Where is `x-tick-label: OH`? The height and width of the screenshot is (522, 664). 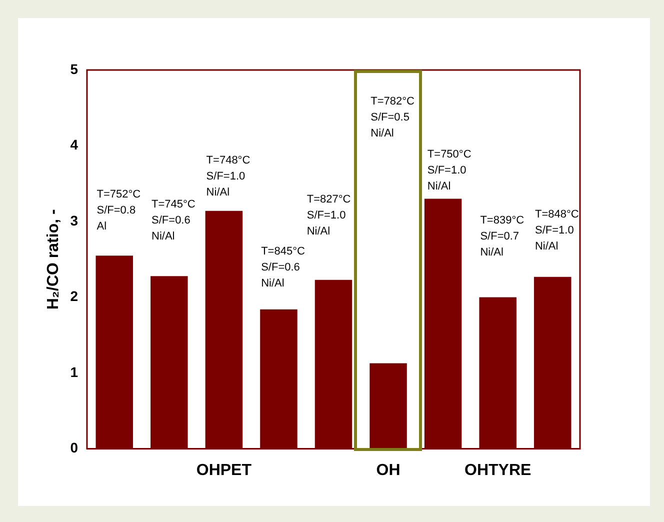
x-tick-label: OH is located at coordinates (388, 470).